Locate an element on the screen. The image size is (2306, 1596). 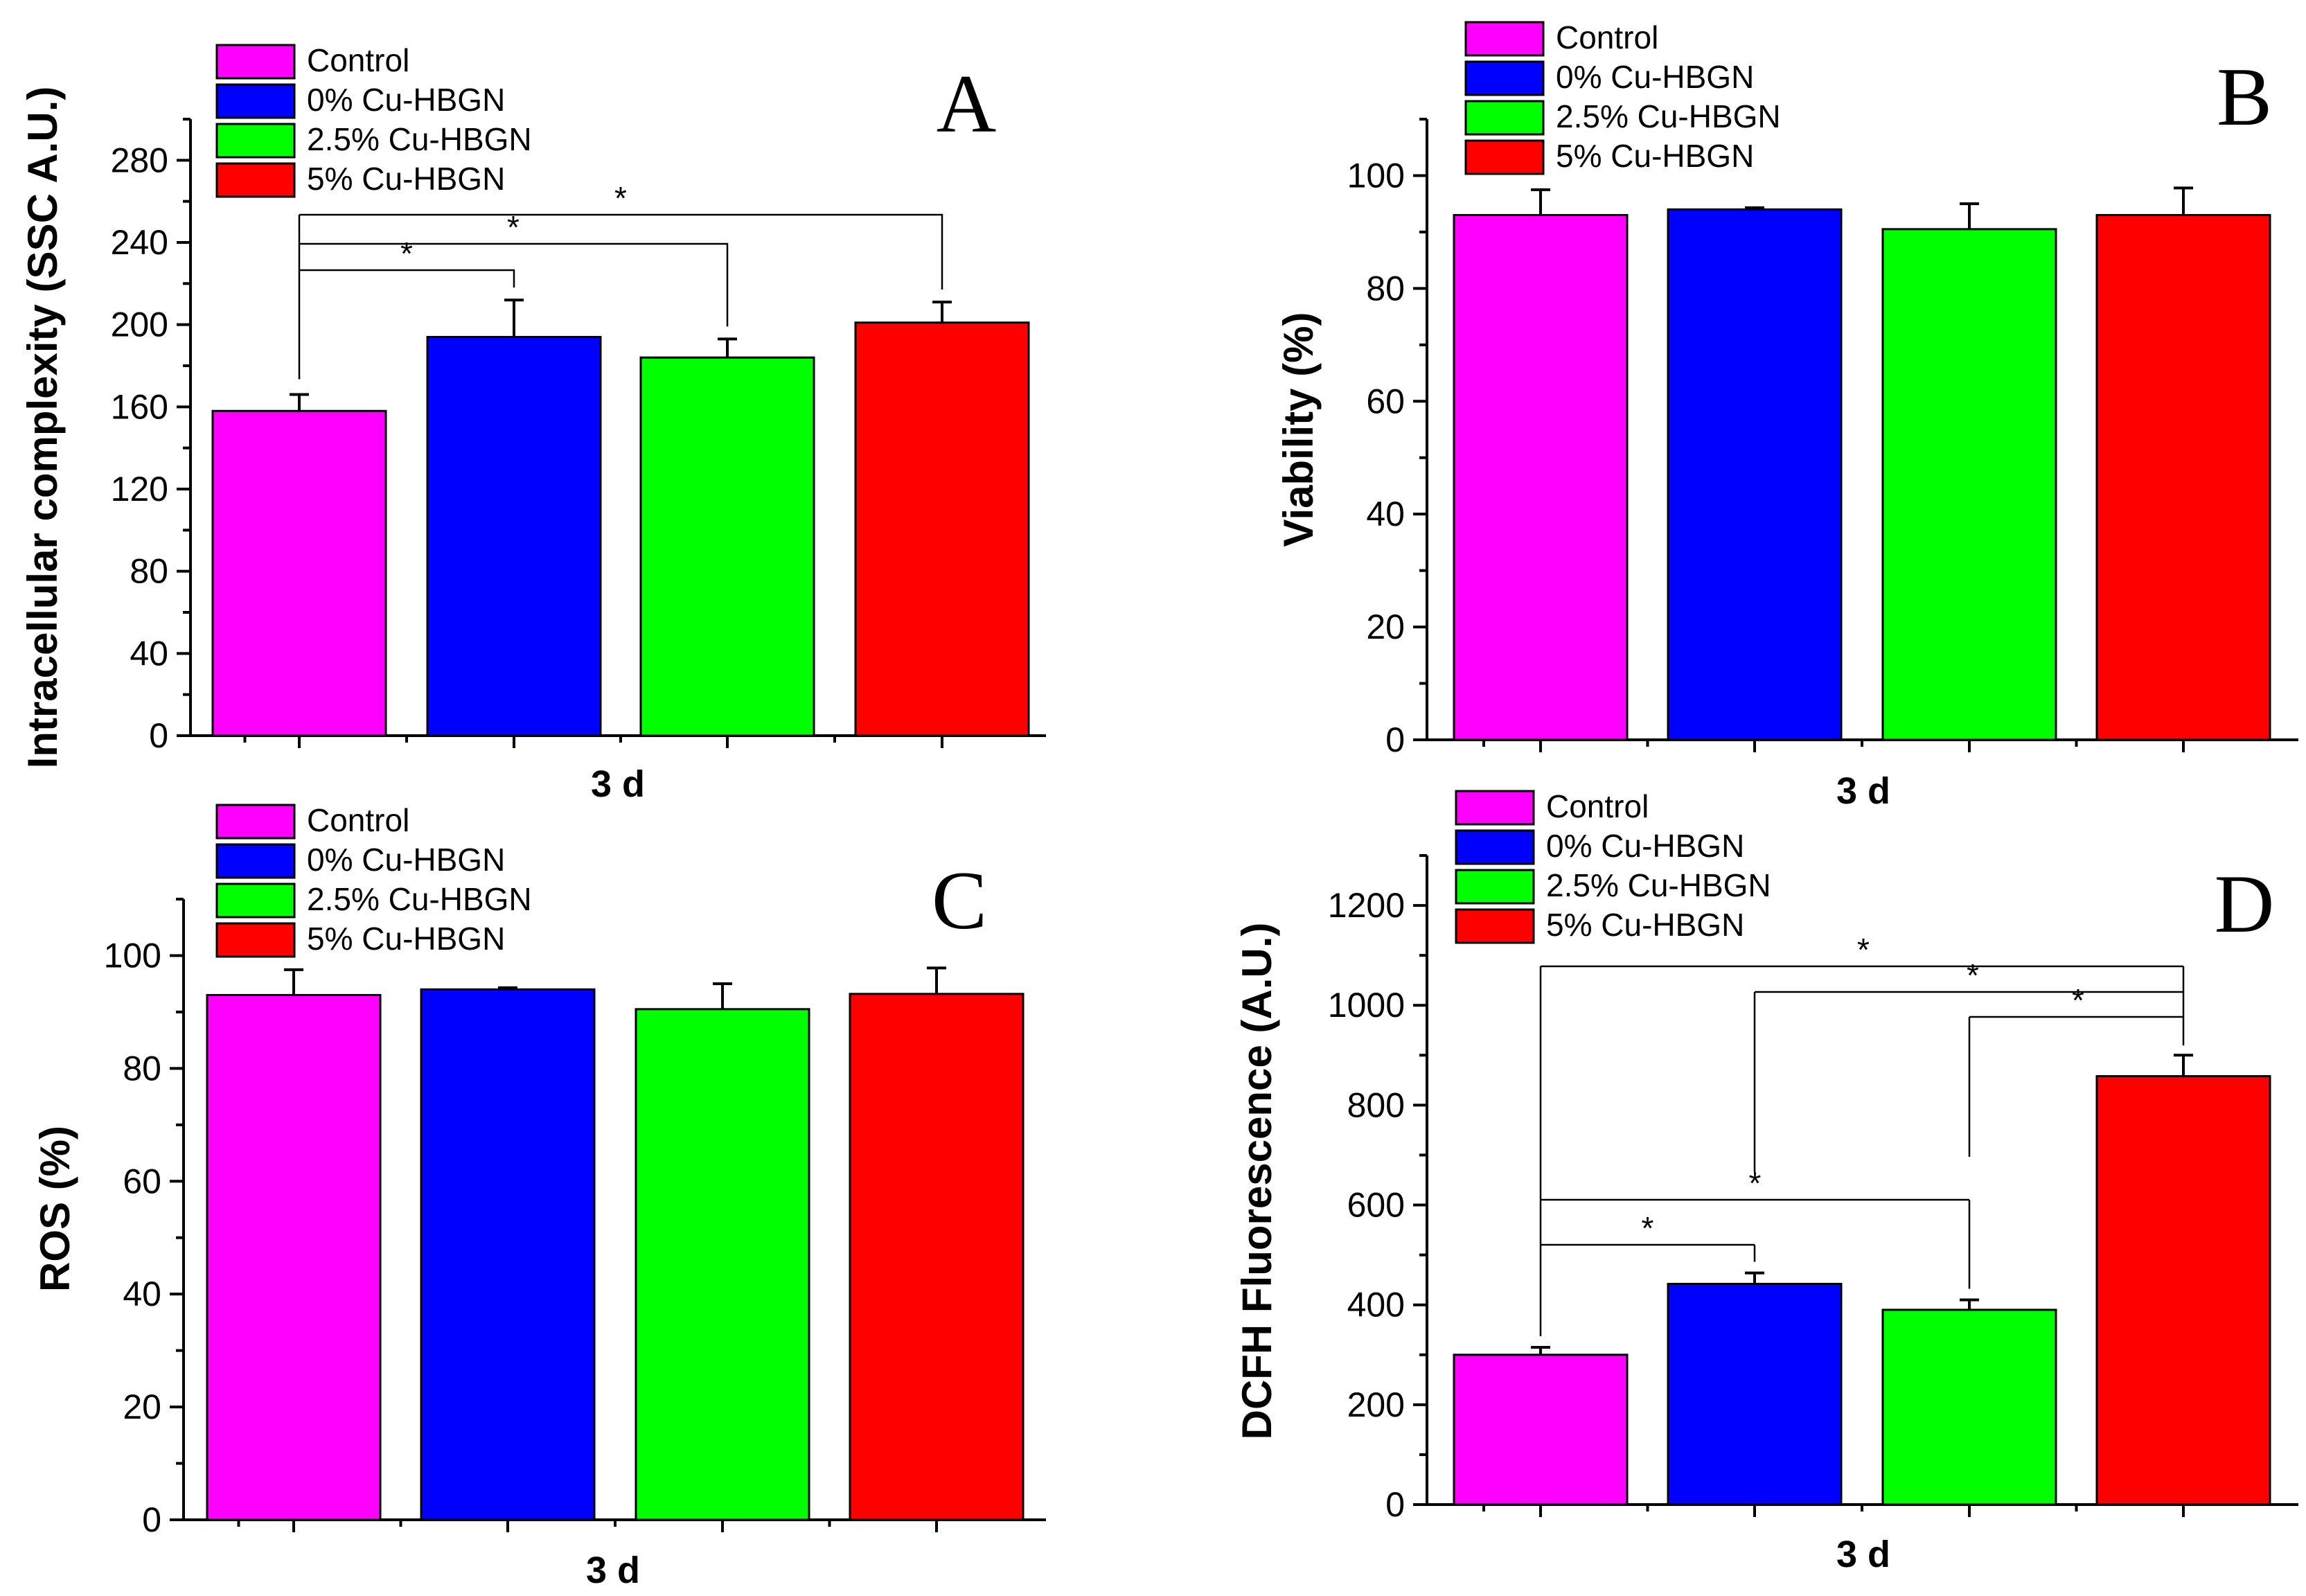
y-tick-label: 60 is located at coordinates (1385, 401).